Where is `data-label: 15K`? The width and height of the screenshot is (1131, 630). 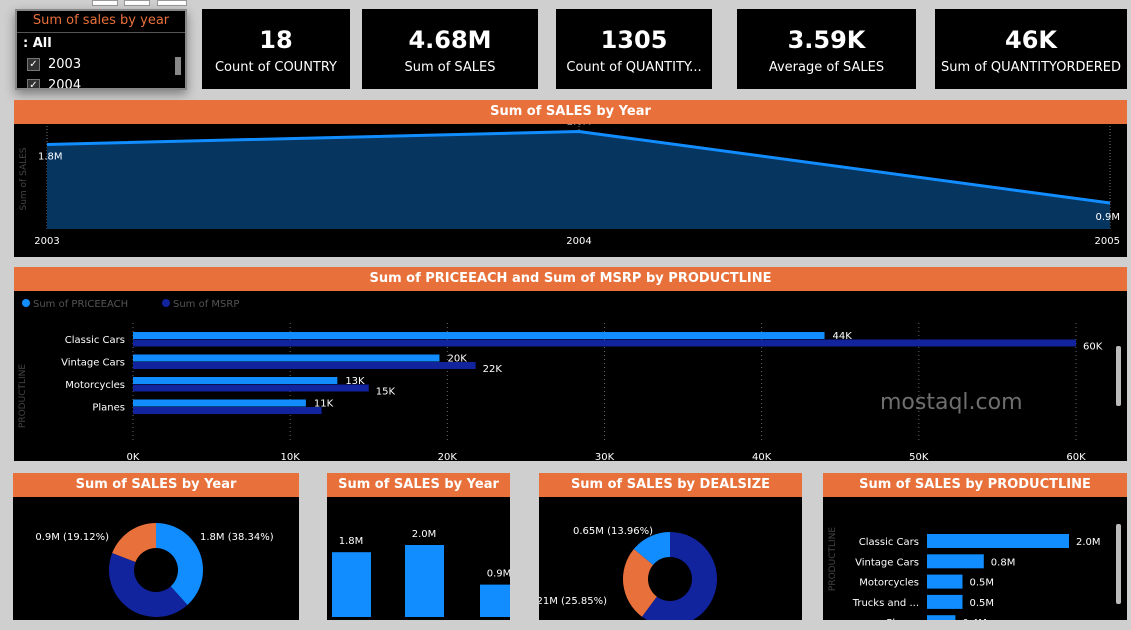 data-label: 15K is located at coordinates (386, 392).